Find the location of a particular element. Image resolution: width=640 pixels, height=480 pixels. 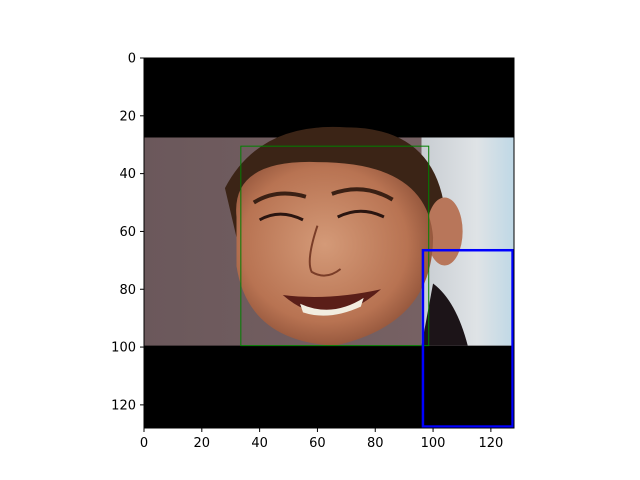

x-axis: 0 20 40 60 80 100 120 is located at coordinates (321, 439).